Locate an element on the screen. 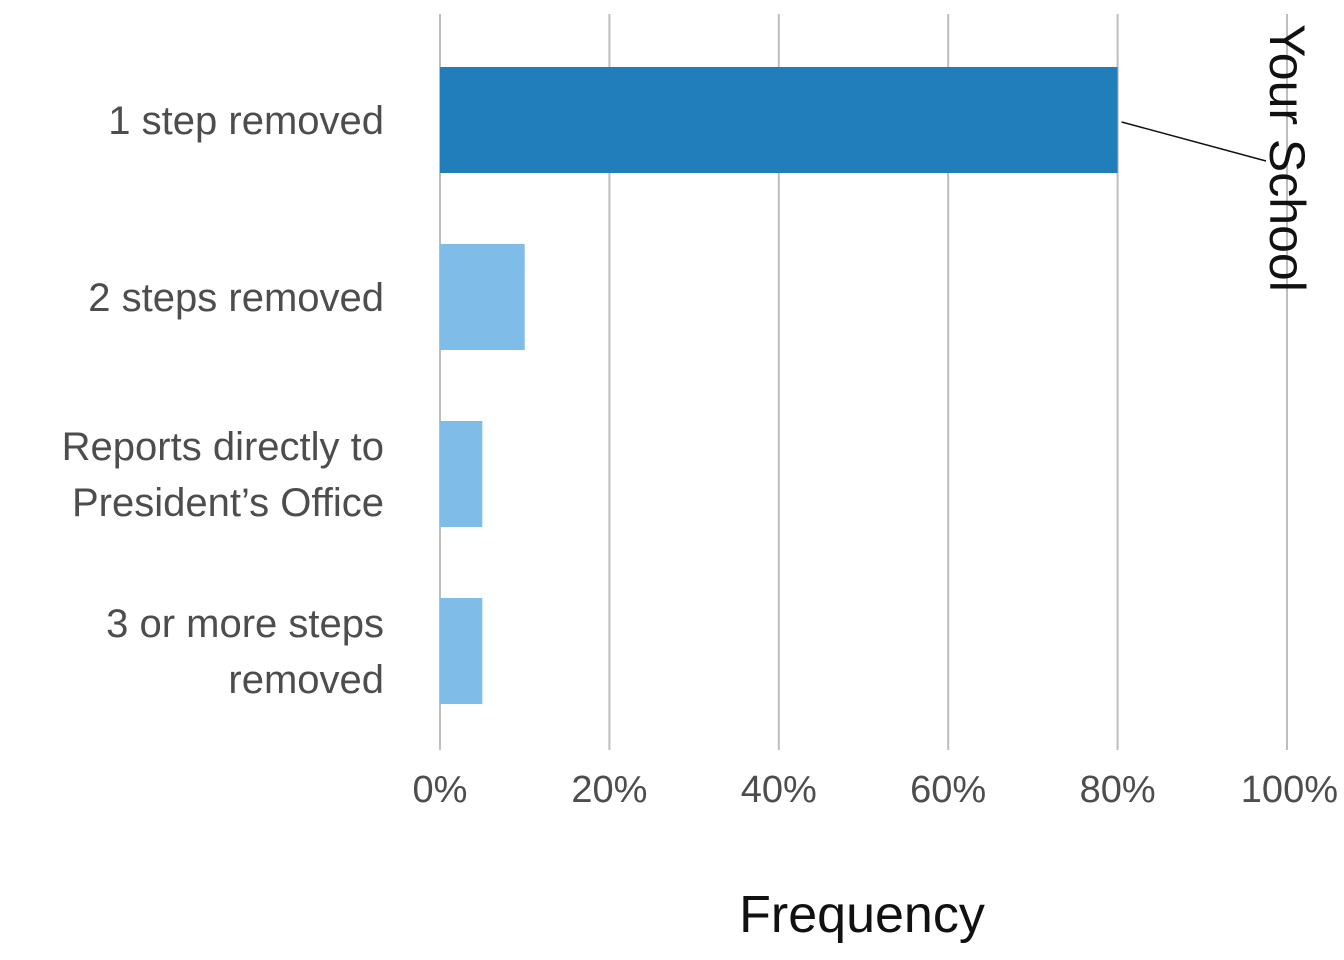 The image size is (1344, 960). x-tick-label-2: 40% is located at coordinates (779, 790).